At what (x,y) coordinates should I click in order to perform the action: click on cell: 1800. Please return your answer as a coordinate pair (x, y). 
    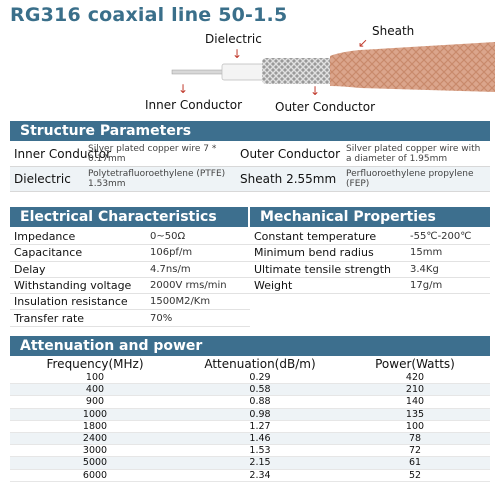
    Looking at the image, I should click on (95, 426).